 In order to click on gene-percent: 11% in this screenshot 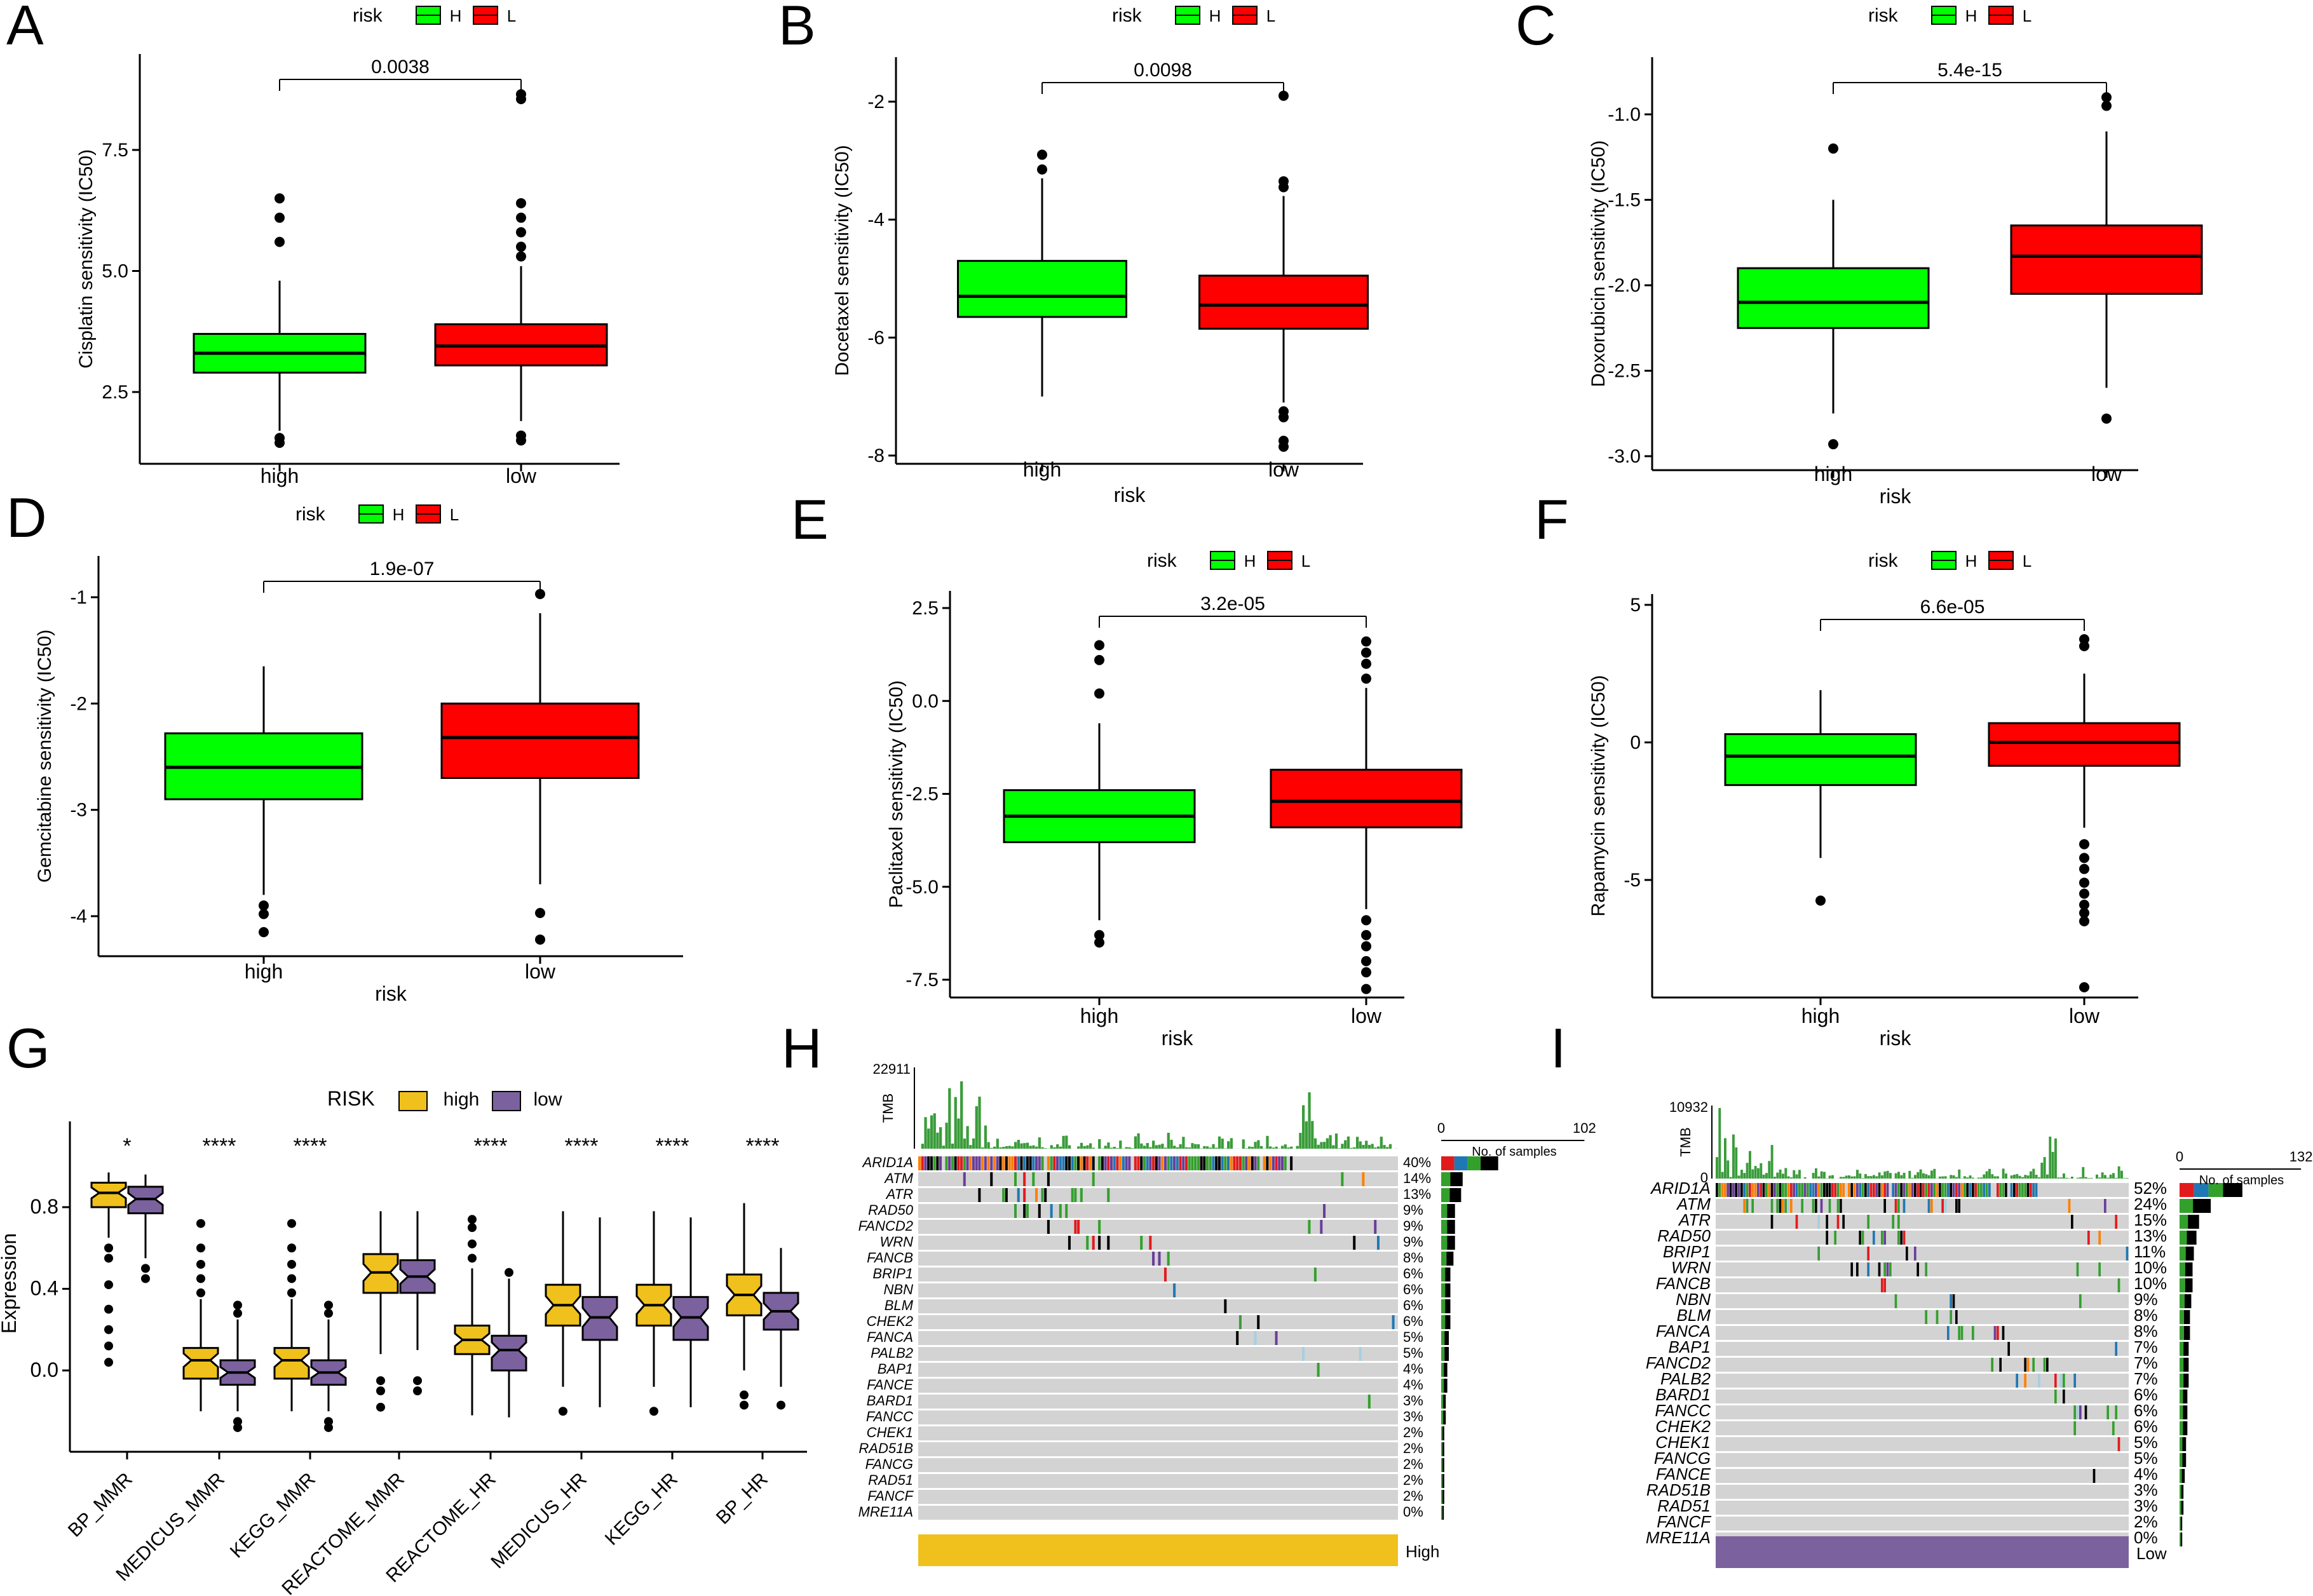, I will do `click(2150, 1251)`.